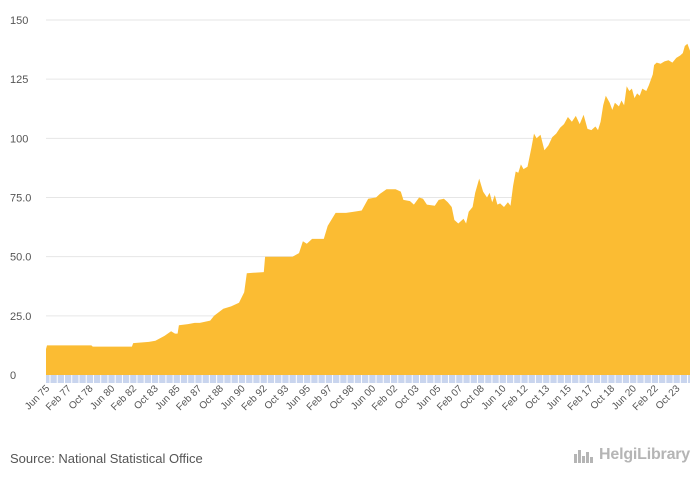  What do you see at coordinates (13, 376) in the screenshot?
I see `y-tick-label: 0` at bounding box center [13, 376].